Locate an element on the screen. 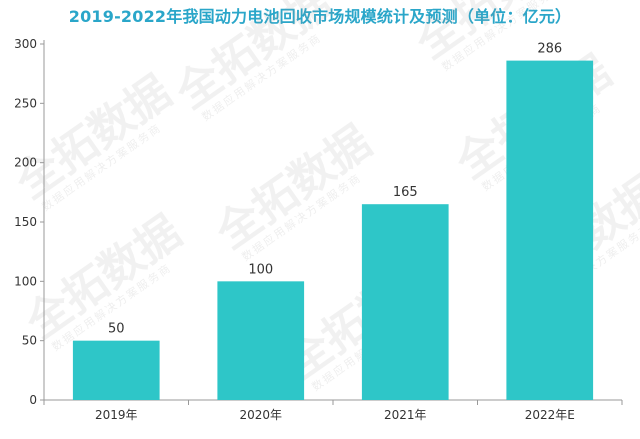 Image resolution: width=640 pixels, height=439 pixels. y-tick-label: 100 is located at coordinates (25, 281).